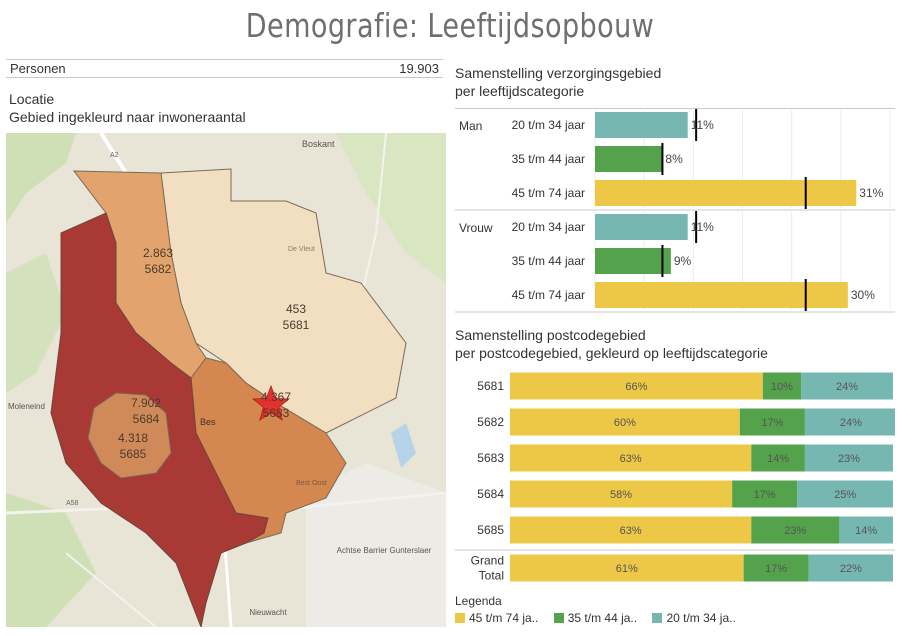  Describe the element at coordinates (111, 589) in the screenshot. I see `map-road` at that location.